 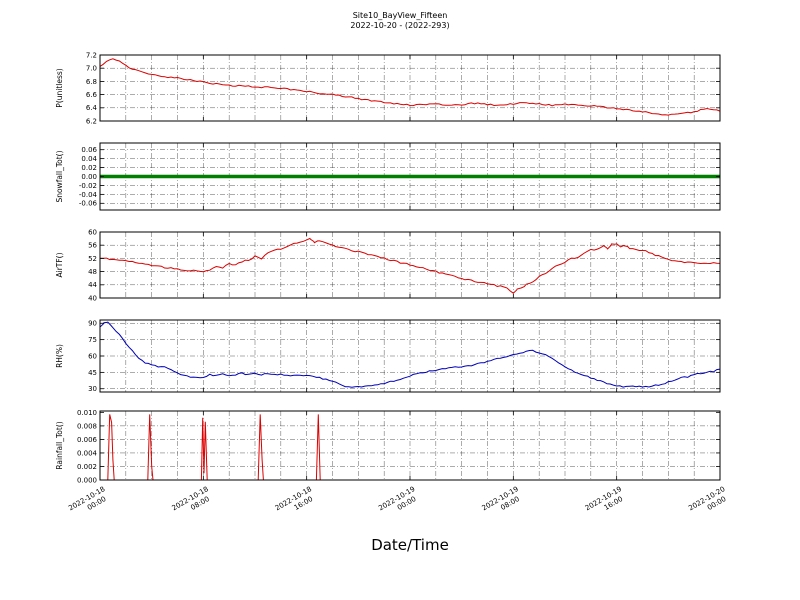 What do you see at coordinates (59, 264) in the screenshot?
I see `y-axis-label-airtf: AirTF()` at bounding box center [59, 264].